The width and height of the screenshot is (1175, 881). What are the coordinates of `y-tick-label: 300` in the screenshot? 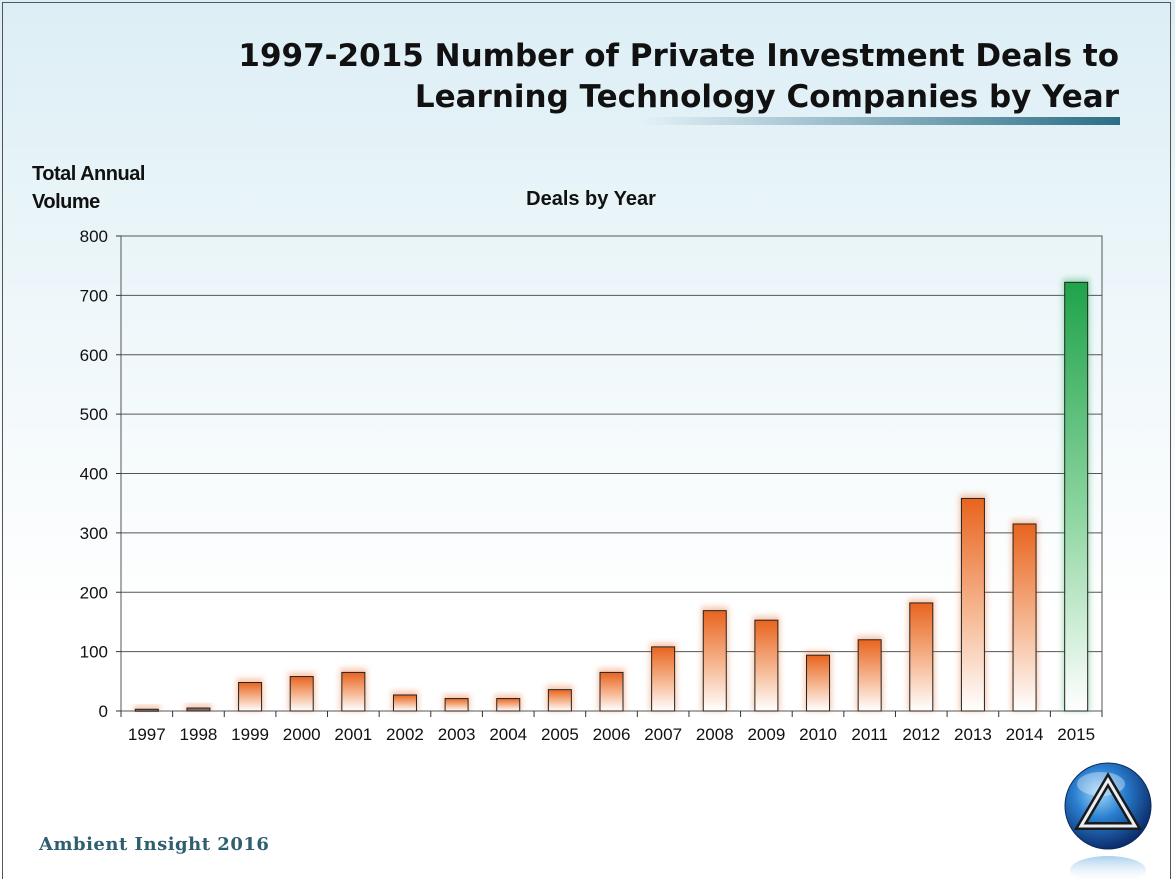 It's located at (94, 533).